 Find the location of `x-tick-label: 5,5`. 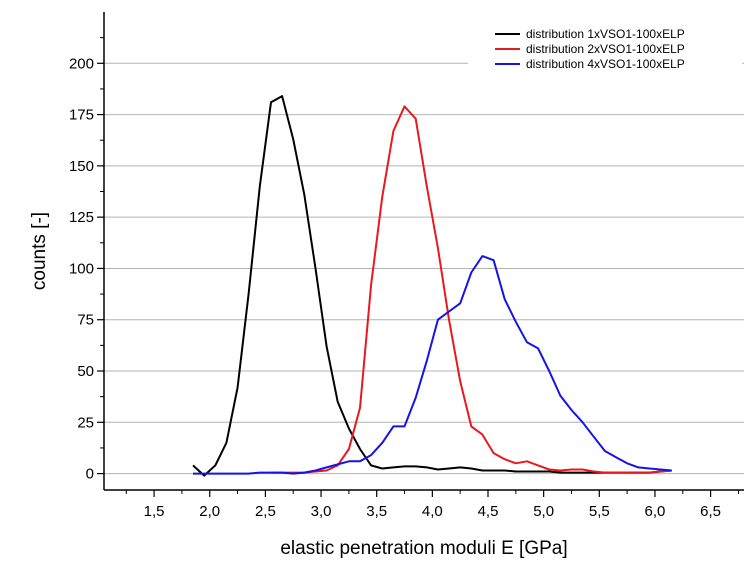

x-tick-label: 5,5 is located at coordinates (599, 511).